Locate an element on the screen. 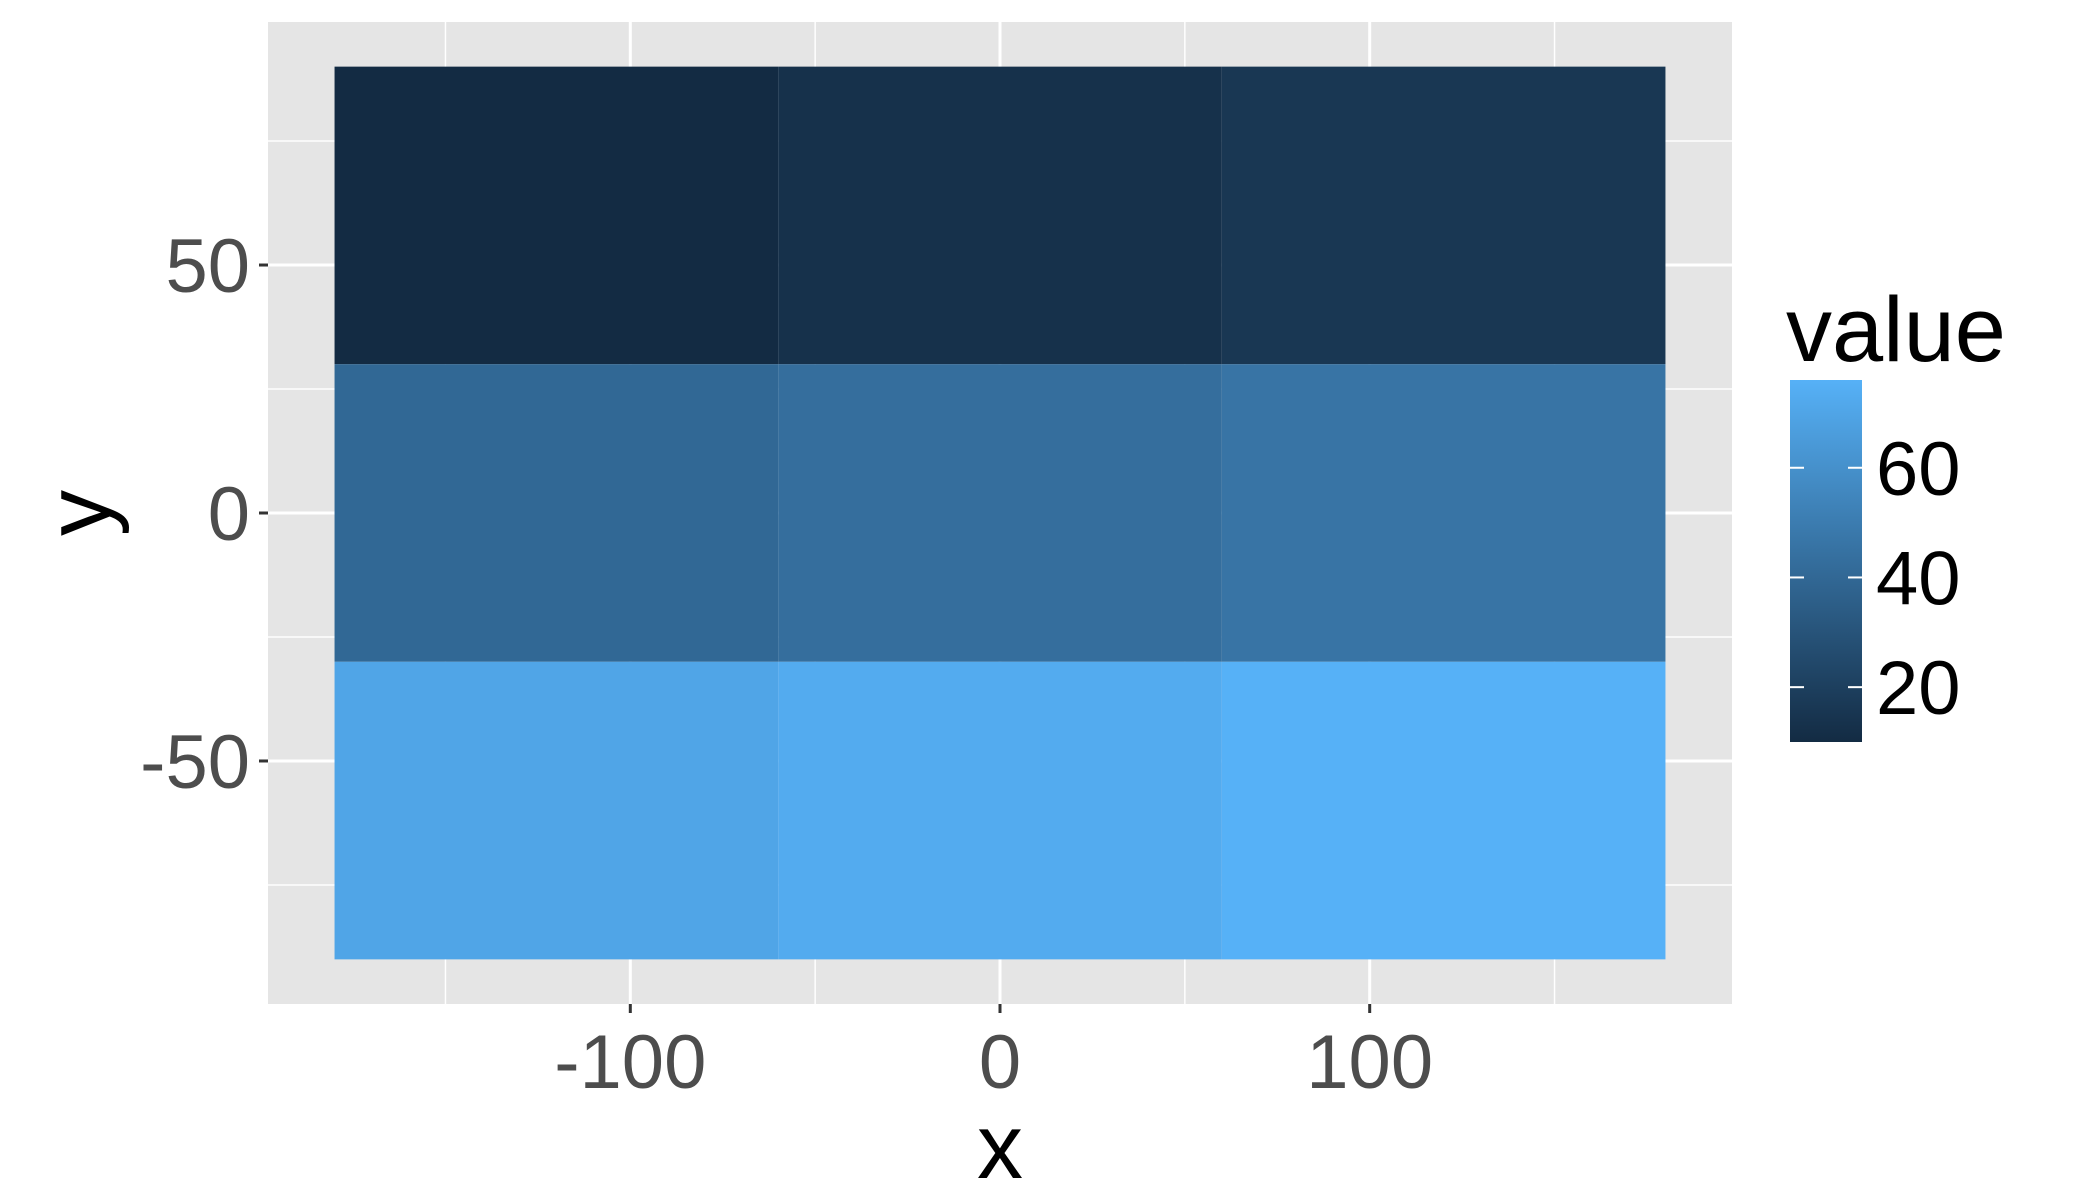 Image resolution: width=2100 pixels, height=1200 pixels. x-axis: -100 0 100 is located at coordinates (993, 1054).